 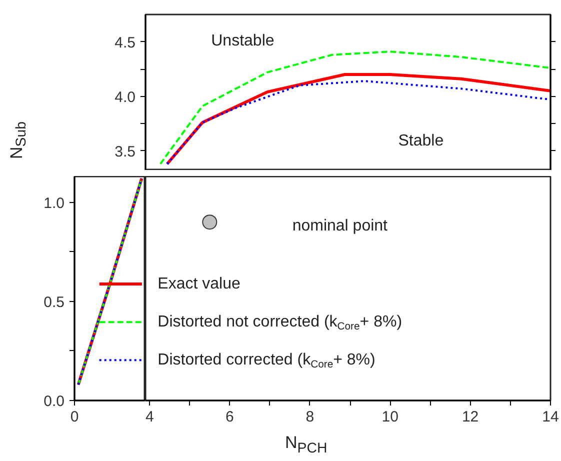 I want to click on x-axis-title: N$_{PCH}$, so click(x=306, y=445).